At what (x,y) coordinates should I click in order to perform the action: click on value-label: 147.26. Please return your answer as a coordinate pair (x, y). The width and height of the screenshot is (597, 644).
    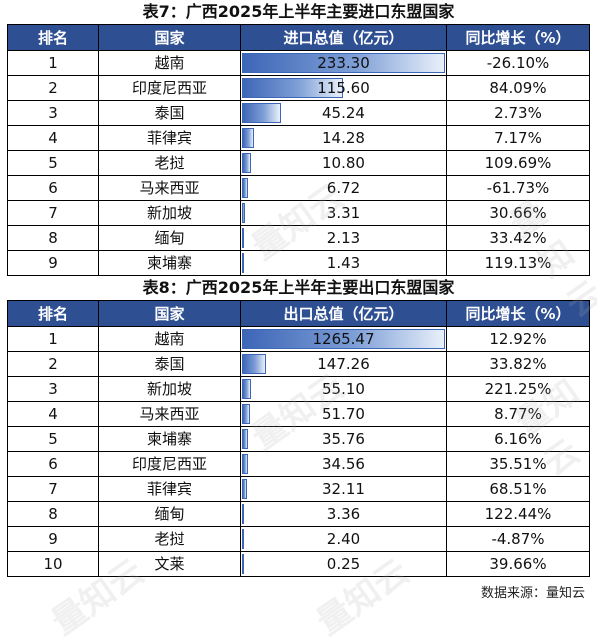
    Looking at the image, I should click on (343, 364).